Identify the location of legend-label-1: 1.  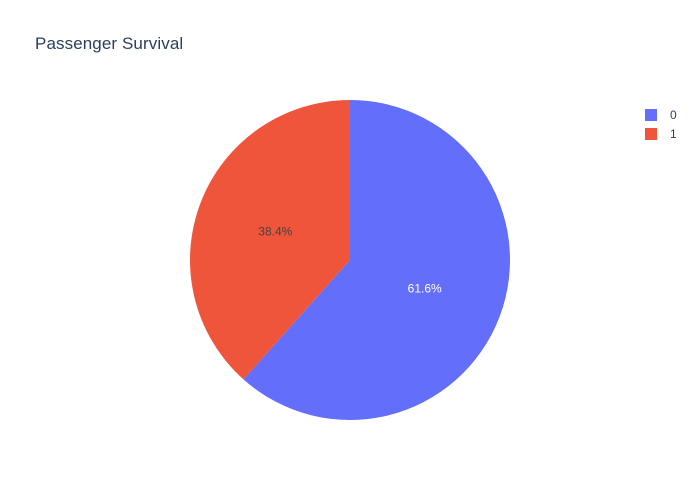
(673, 134).